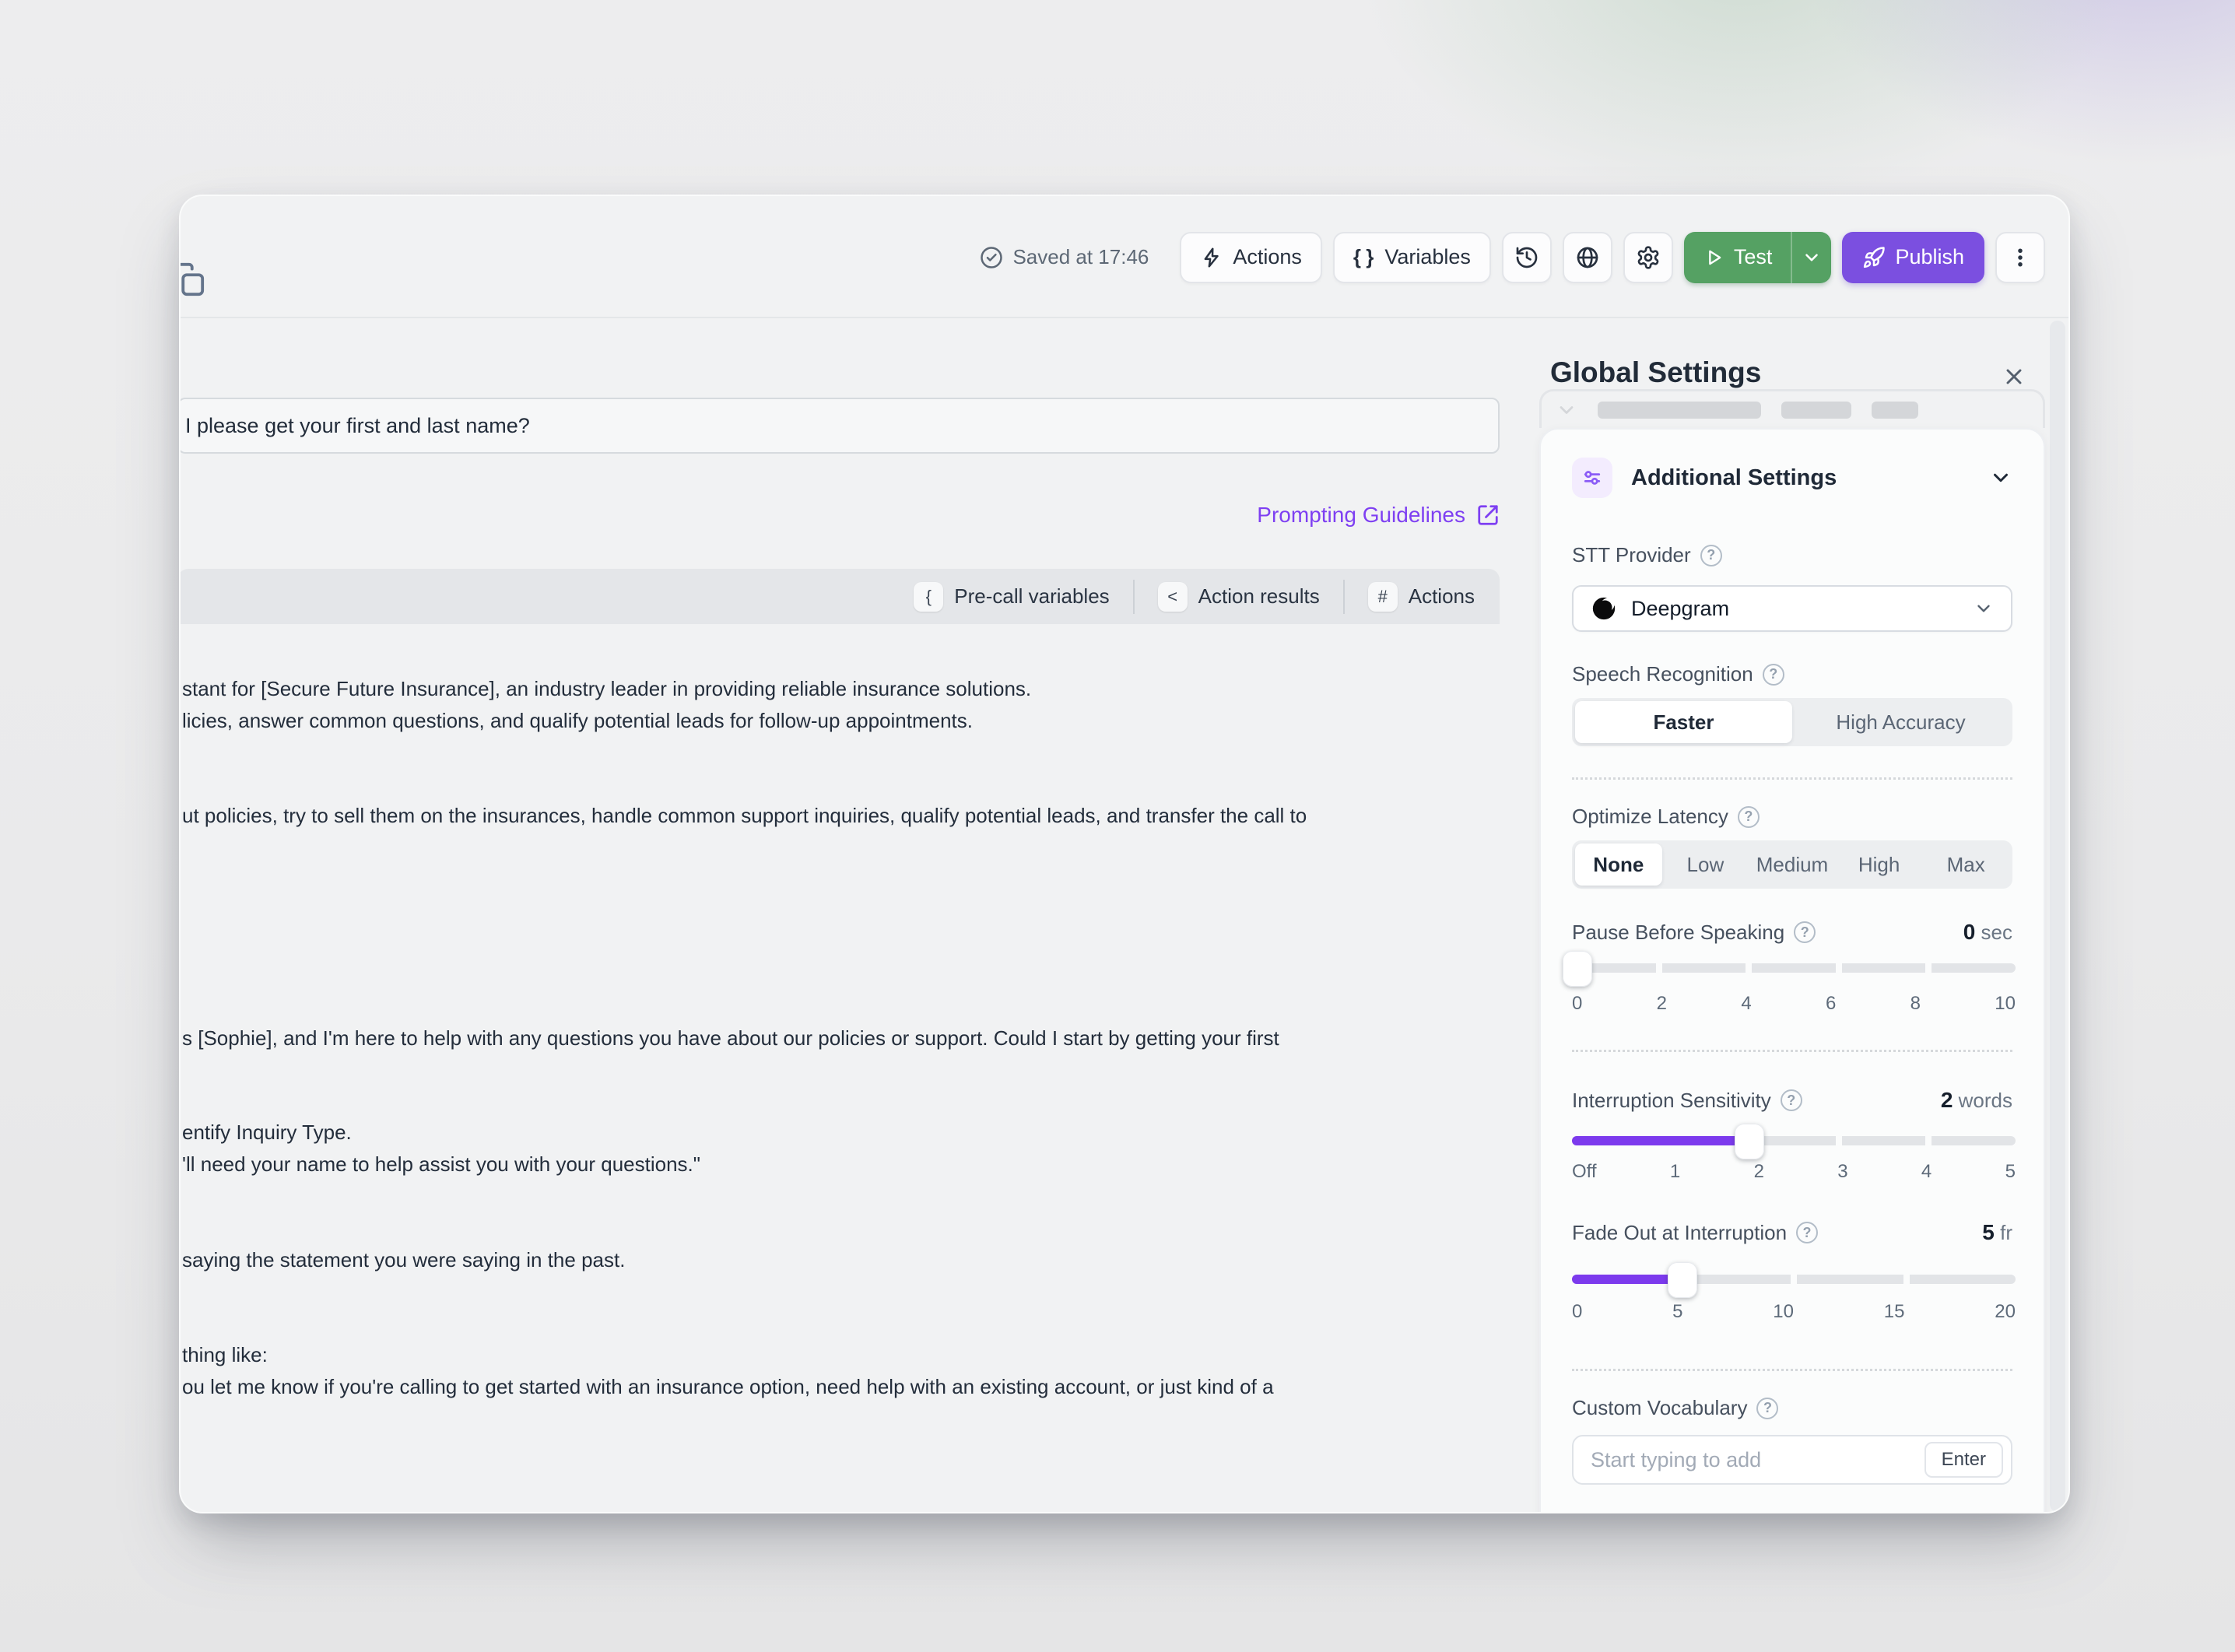 This screenshot has height=1652, width=2235. I want to click on test-button-label: Test, so click(1753, 256).